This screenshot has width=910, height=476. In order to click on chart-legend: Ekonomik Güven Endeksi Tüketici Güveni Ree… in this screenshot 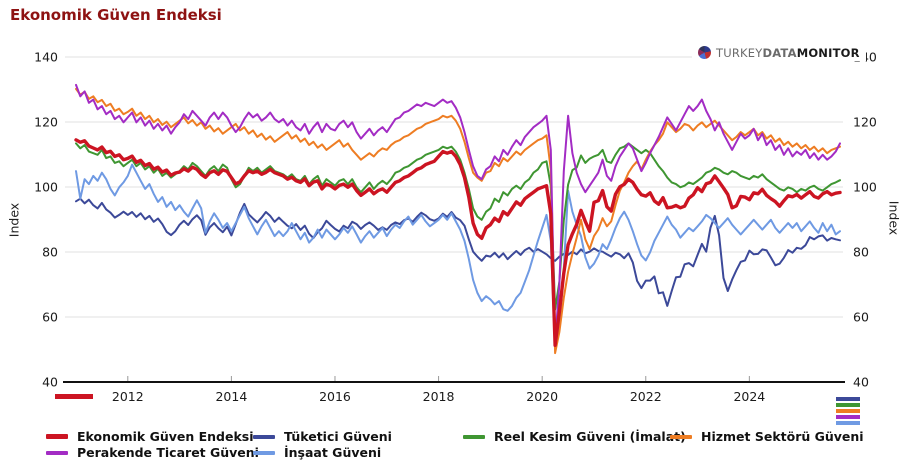, I will do `click(455, 444)`.